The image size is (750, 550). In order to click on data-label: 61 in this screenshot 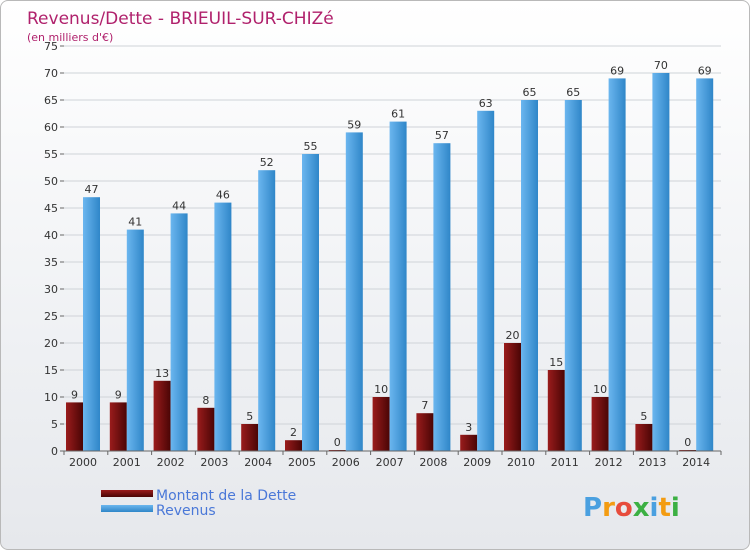, I will do `click(398, 114)`.